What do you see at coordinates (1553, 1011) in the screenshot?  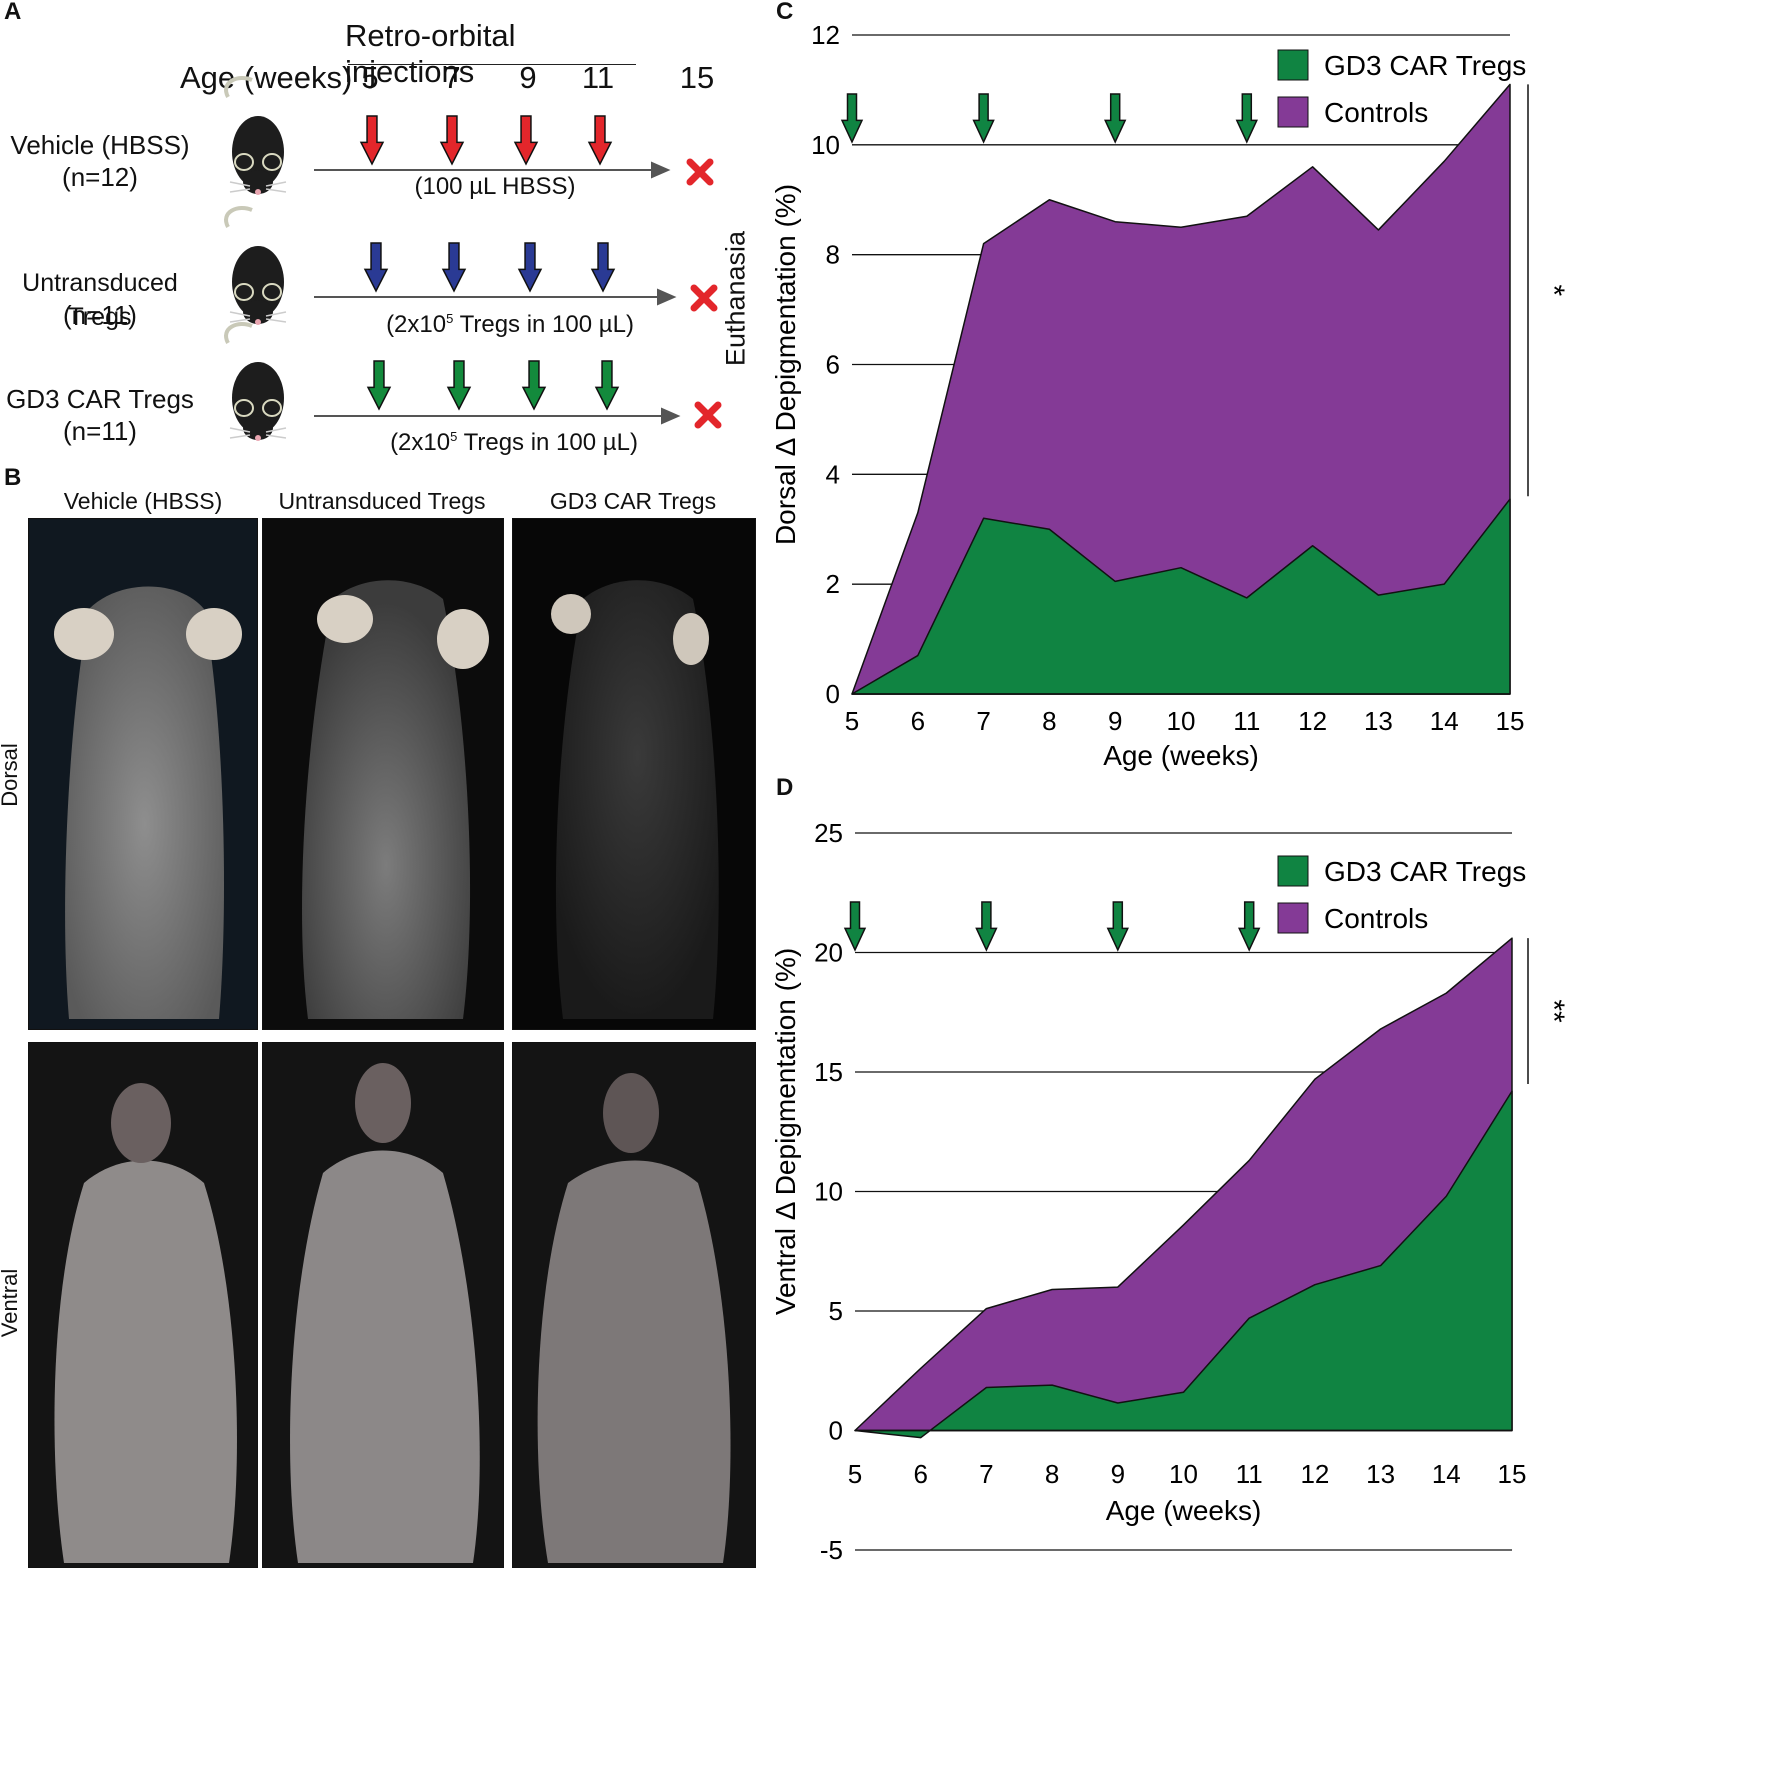 I see `significance-label: **` at bounding box center [1553, 1011].